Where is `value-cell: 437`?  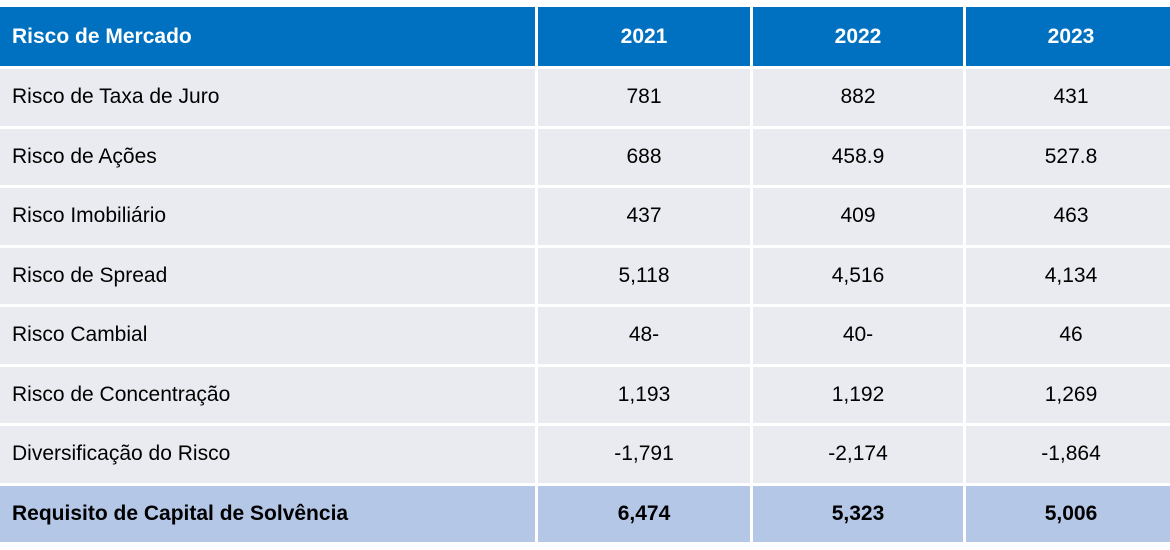
value-cell: 437 is located at coordinates (644, 216).